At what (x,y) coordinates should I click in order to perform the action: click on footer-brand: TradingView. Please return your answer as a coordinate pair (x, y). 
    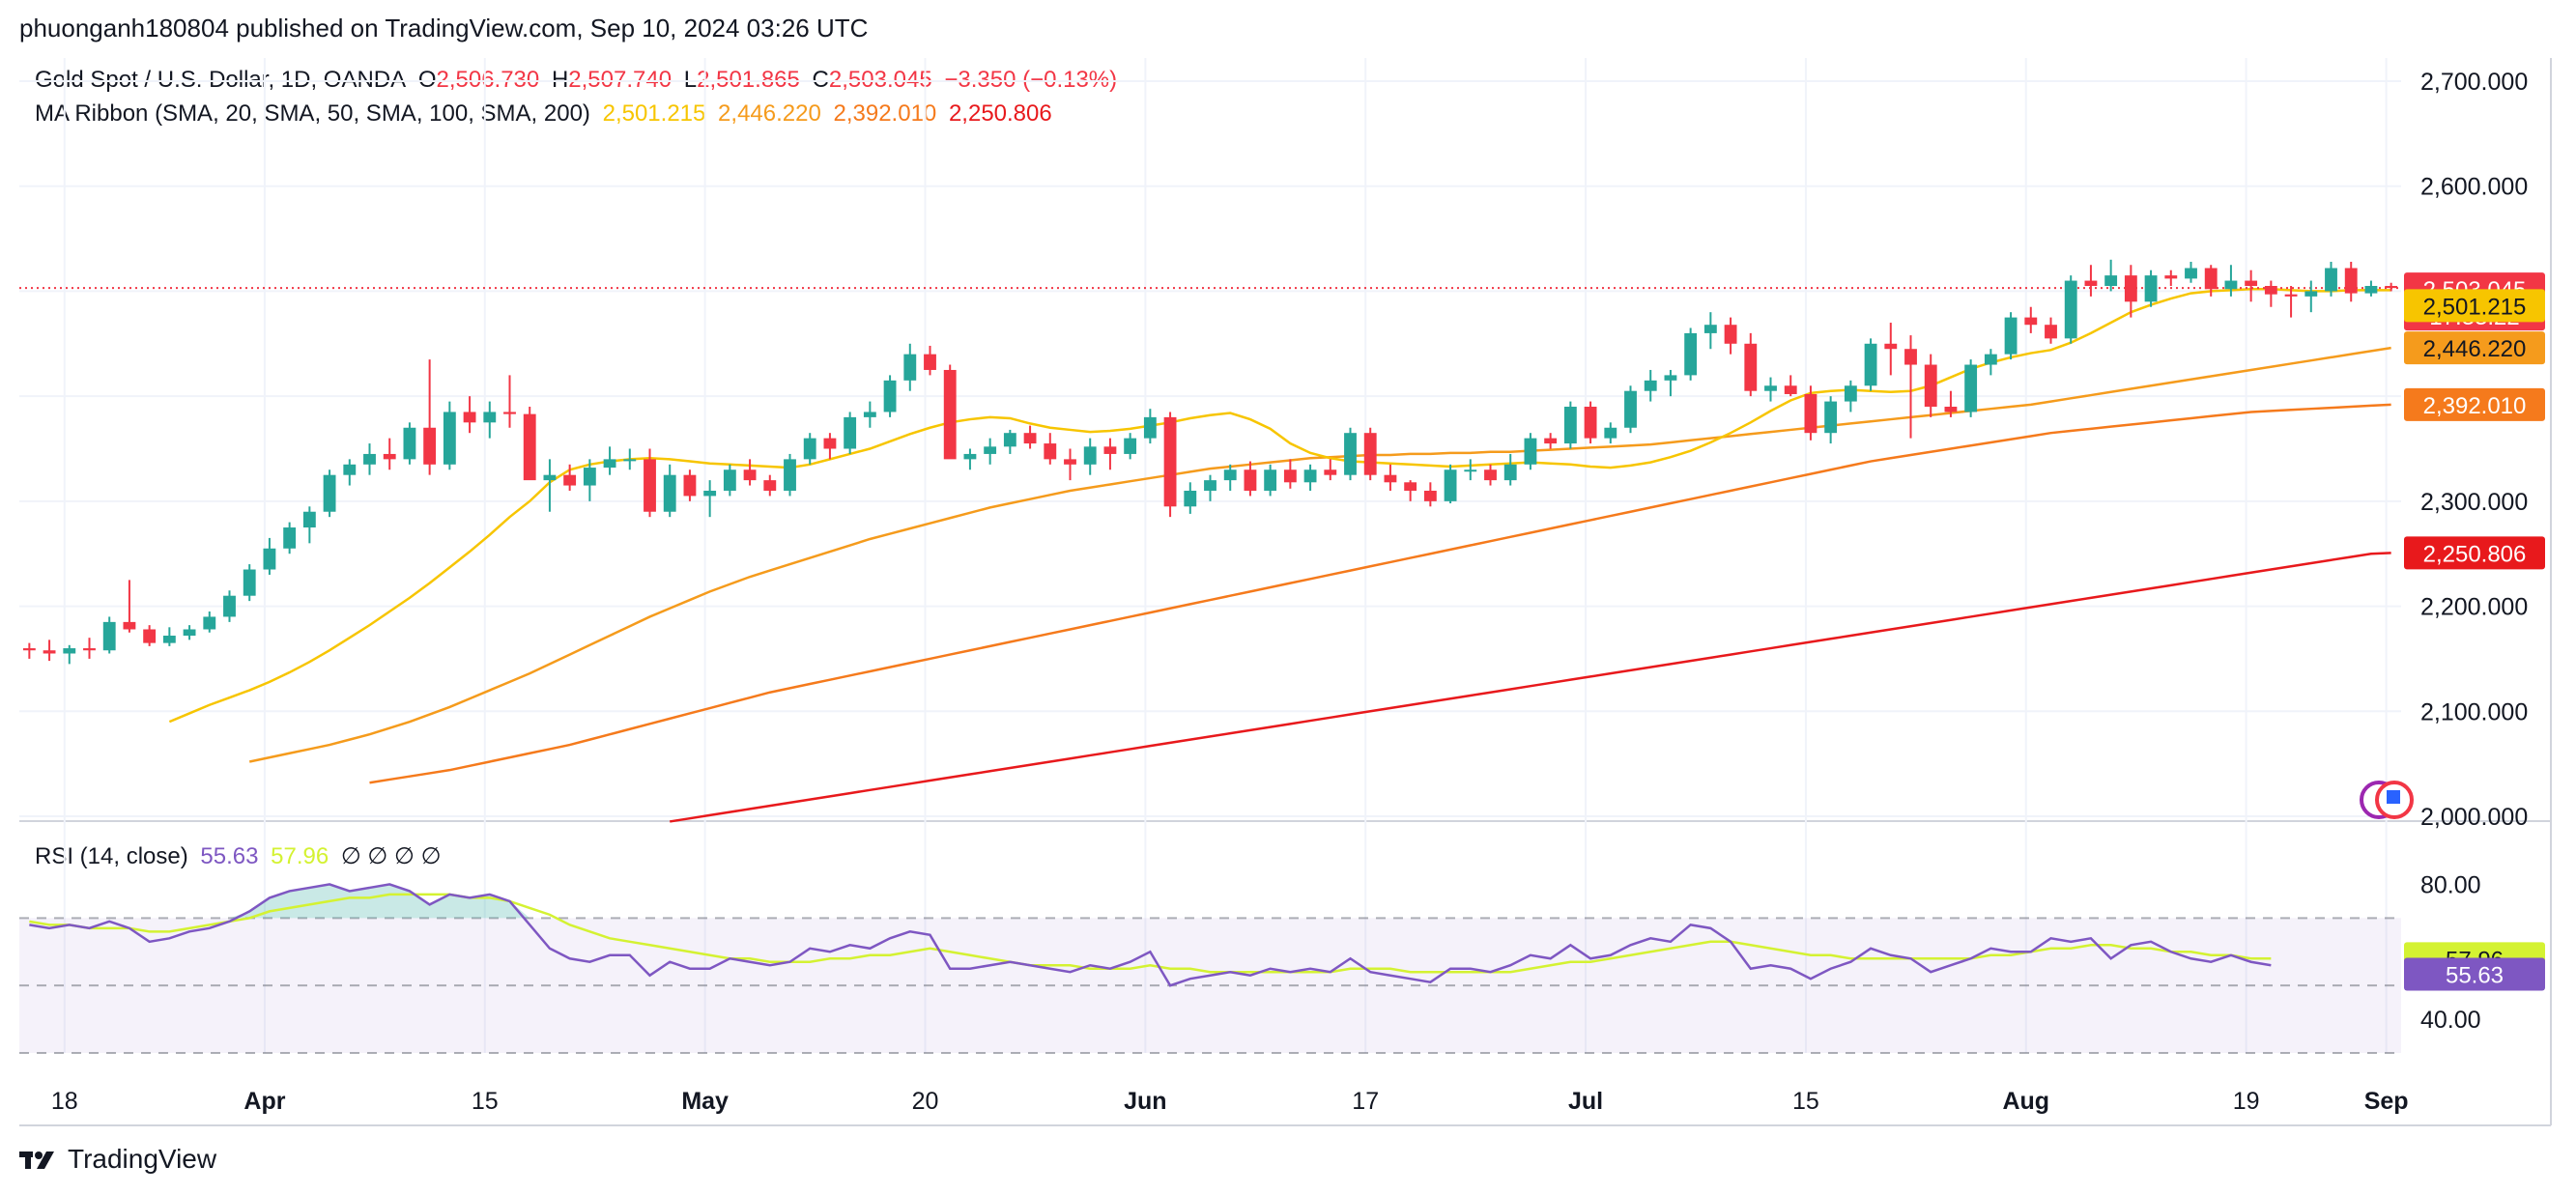
    Looking at the image, I should click on (118, 1159).